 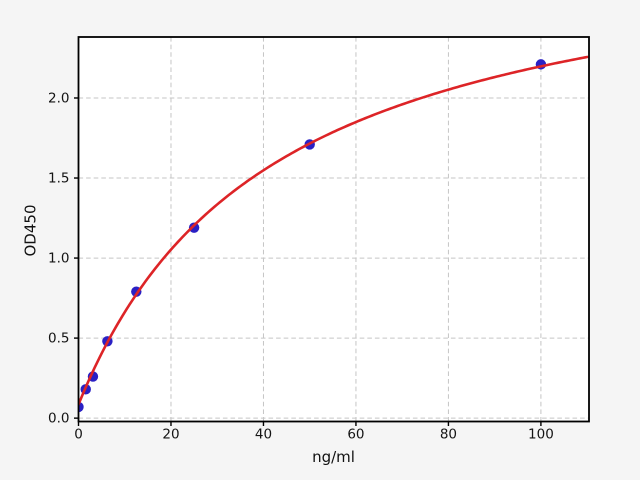 What do you see at coordinates (58, 419) in the screenshot?
I see `y-tick-label: 0.0` at bounding box center [58, 419].